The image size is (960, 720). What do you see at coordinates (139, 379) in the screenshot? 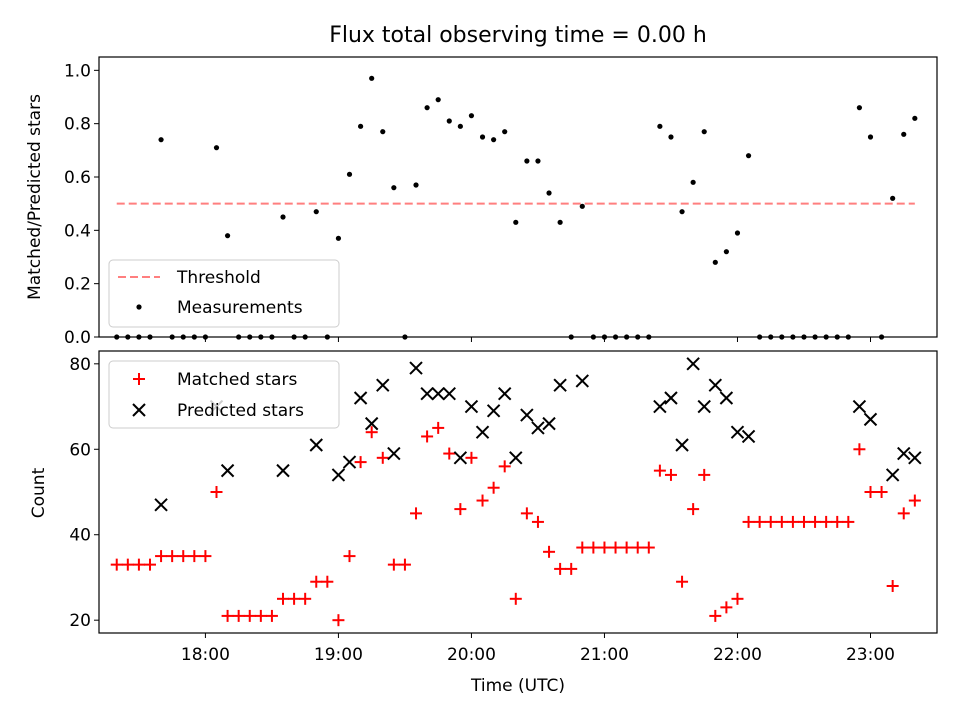
I see `matched-stars-legend-swatch` at bounding box center [139, 379].